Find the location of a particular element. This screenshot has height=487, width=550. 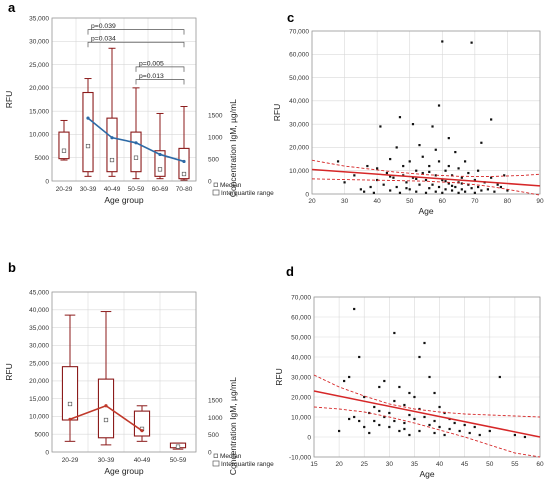

x-tick-label-a: 50-59 is located at coordinates (136, 189).